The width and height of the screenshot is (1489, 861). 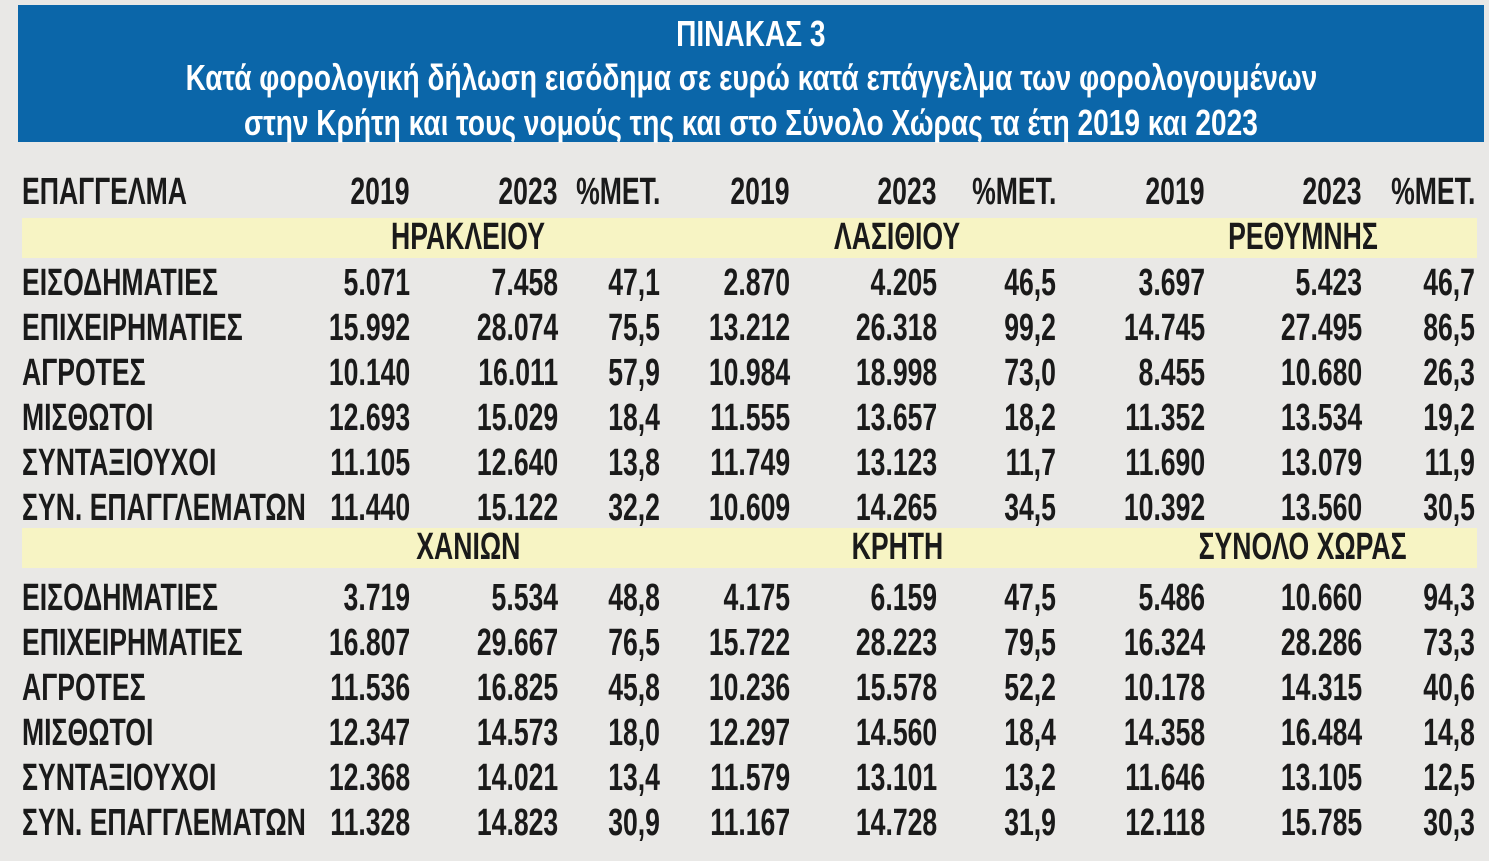 I want to click on table-cell-text: 11.646, so click(x=1165, y=778).